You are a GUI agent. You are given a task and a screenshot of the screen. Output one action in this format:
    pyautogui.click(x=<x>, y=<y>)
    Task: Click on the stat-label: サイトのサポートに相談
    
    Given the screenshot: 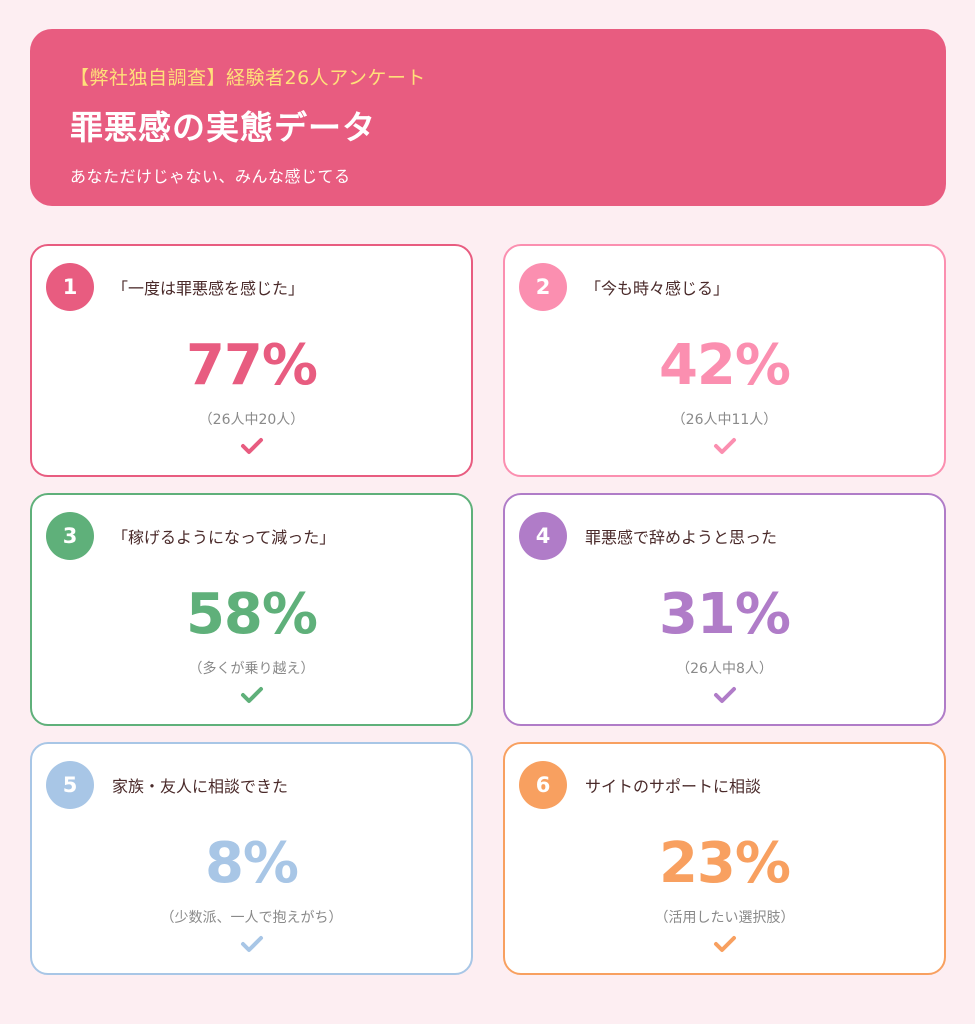 What is the action you would take?
    pyautogui.click(x=673, y=786)
    